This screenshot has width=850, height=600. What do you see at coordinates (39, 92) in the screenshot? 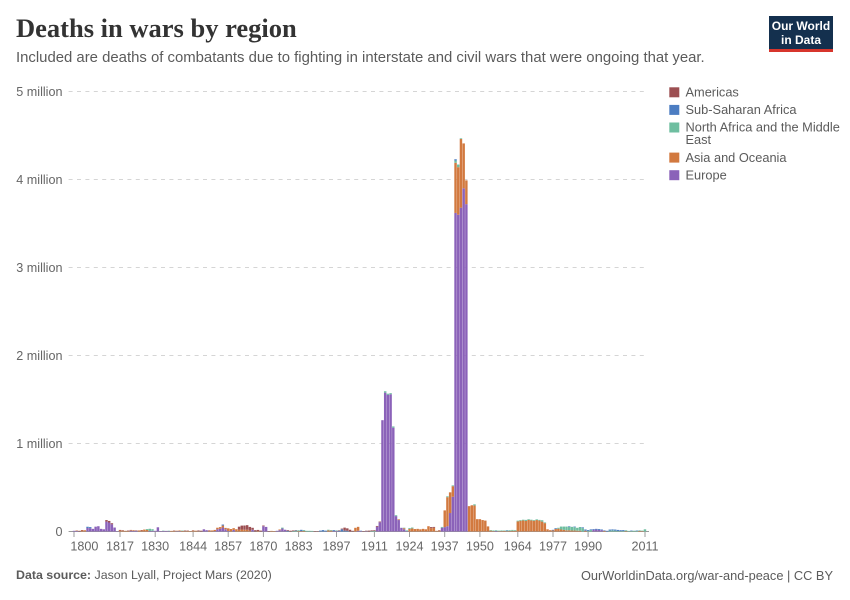
I see `svg-text: 5 million` at bounding box center [39, 92].